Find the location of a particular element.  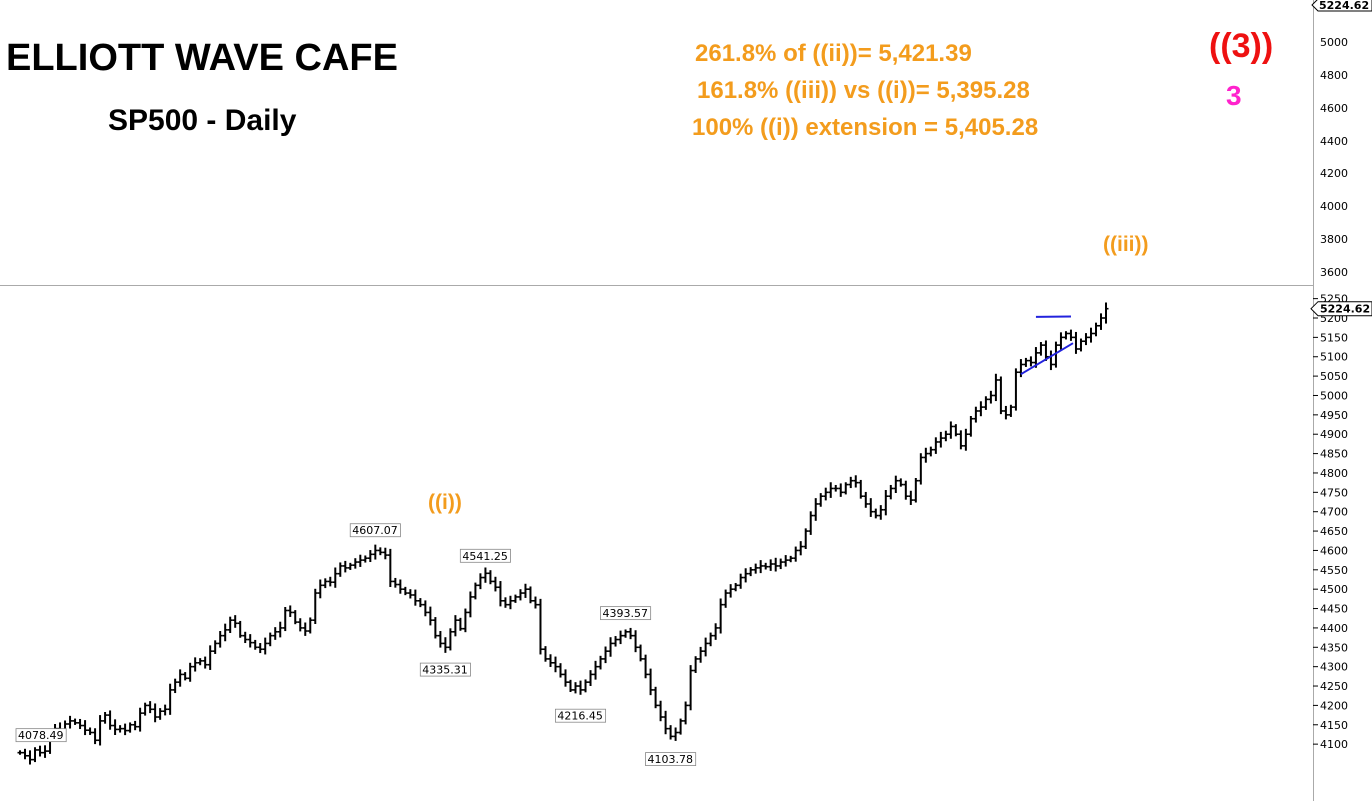

upper-price-flag is located at coordinates (1341, 6).